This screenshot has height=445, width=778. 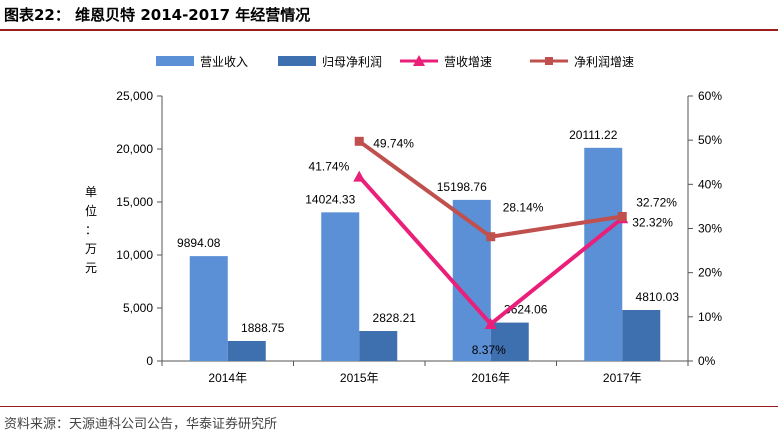 What do you see at coordinates (134, 255) in the screenshot?
I see `y-tick-label-left: 10,000` at bounding box center [134, 255].